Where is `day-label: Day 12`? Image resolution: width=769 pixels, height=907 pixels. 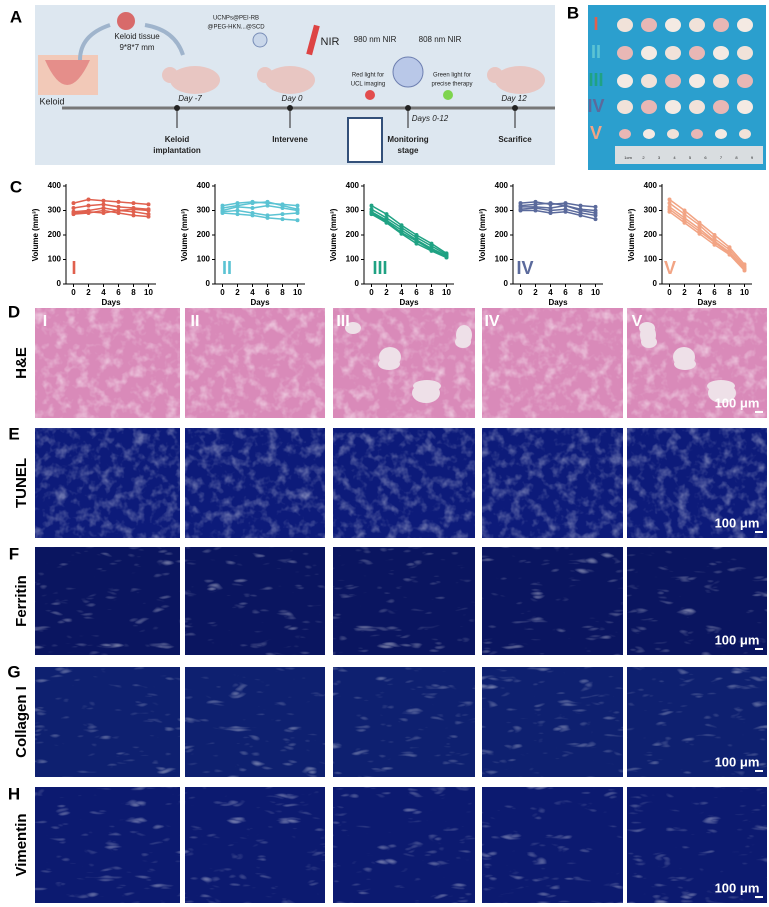
day-label: Day 12 is located at coordinates (514, 98).